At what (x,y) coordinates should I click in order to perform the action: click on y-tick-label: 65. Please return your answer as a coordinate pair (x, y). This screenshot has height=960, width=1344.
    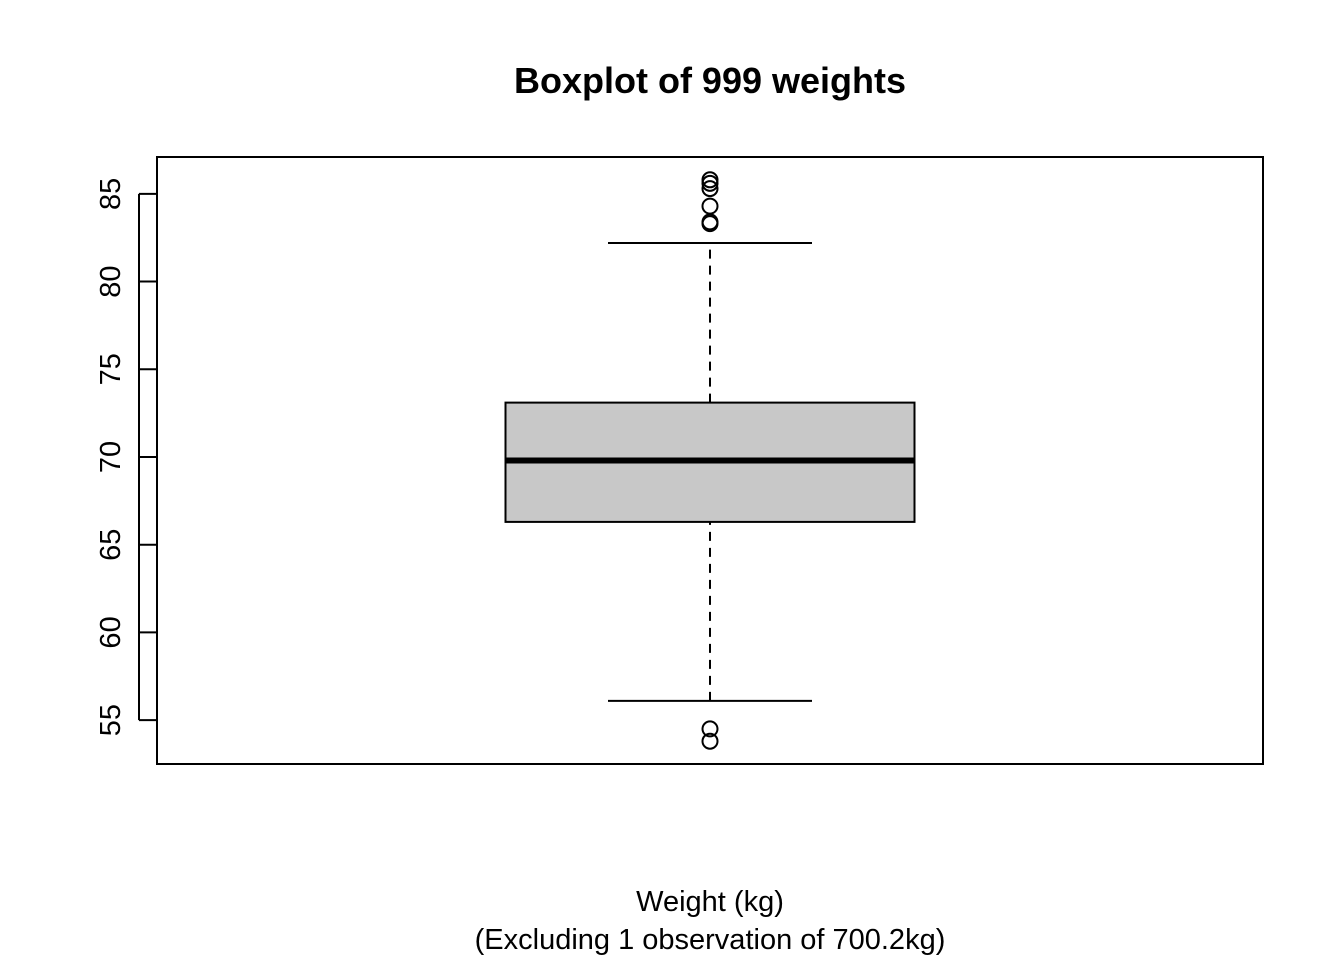
    Looking at the image, I should click on (111, 545).